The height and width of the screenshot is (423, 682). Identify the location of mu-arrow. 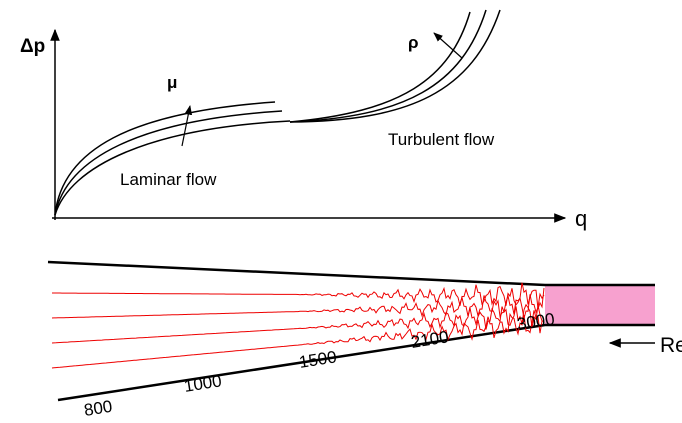
(187, 126).